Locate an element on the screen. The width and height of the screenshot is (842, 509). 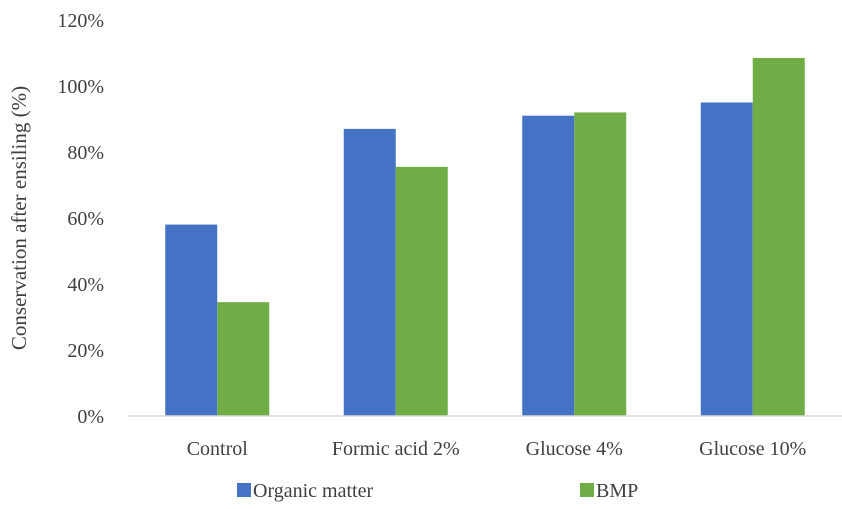
y-axis-ticks: 0% 20% 40% 60% 80% 100% 120% is located at coordinates (80, 219).